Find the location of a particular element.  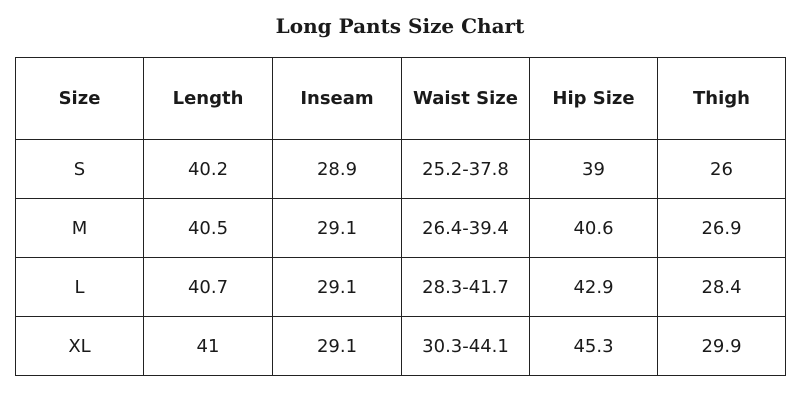

cell-waist-size: 28.3-41.7 is located at coordinates (465, 287).